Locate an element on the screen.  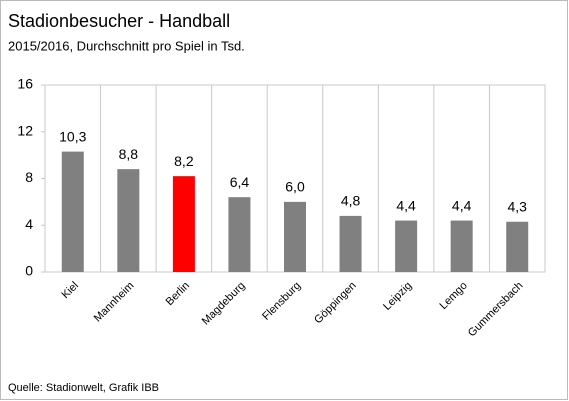
y-tick-label: 12 is located at coordinates (25, 130).